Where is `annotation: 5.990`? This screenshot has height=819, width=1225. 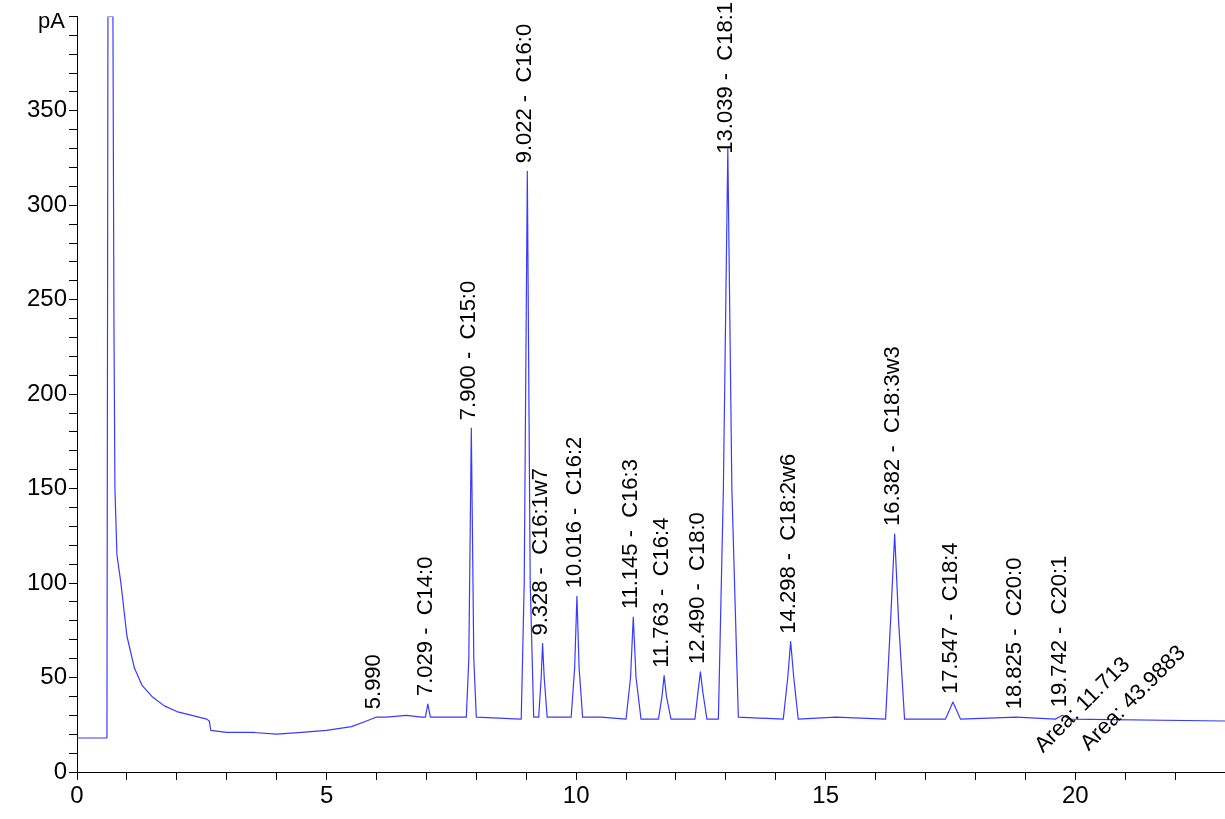 annotation: 5.990 is located at coordinates (373, 682).